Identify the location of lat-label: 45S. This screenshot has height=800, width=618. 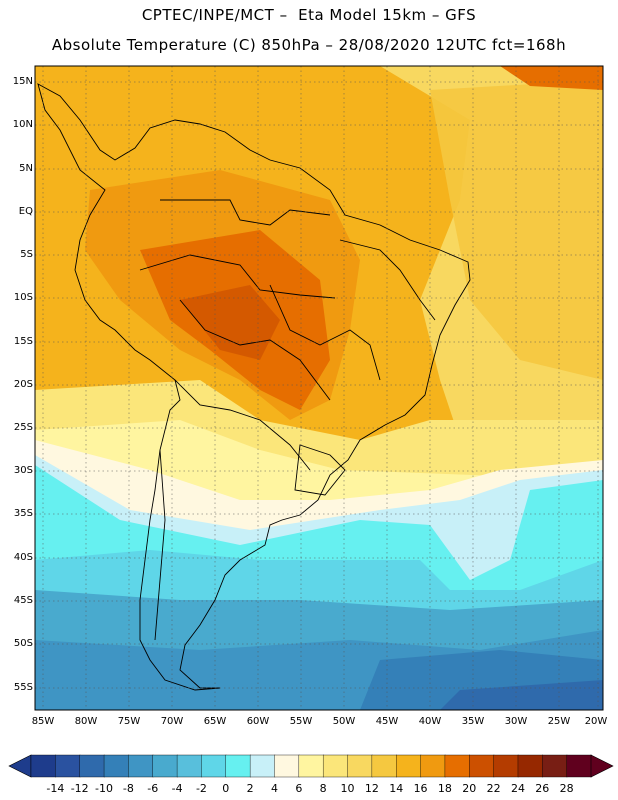
(23, 600).